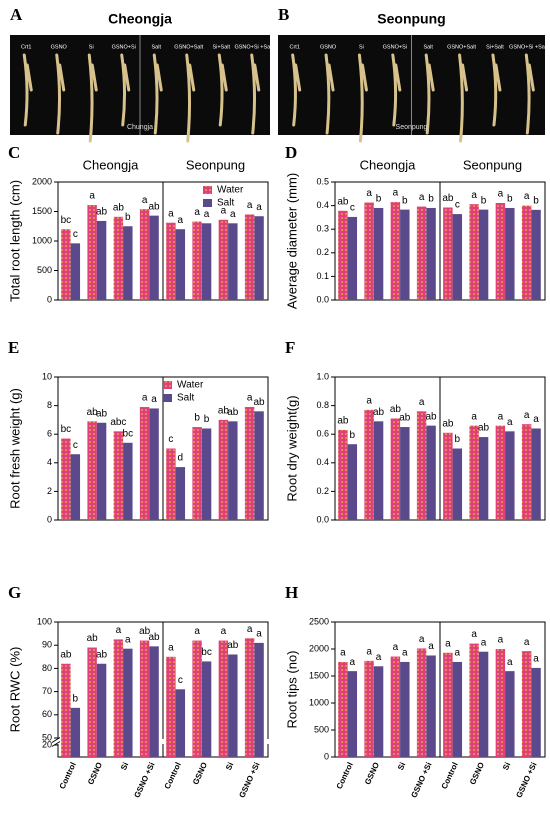 The height and width of the screenshot is (817, 550). Describe the element at coordinates (140, 127) in the screenshot. I see `photo-caption: Chungja` at that location.